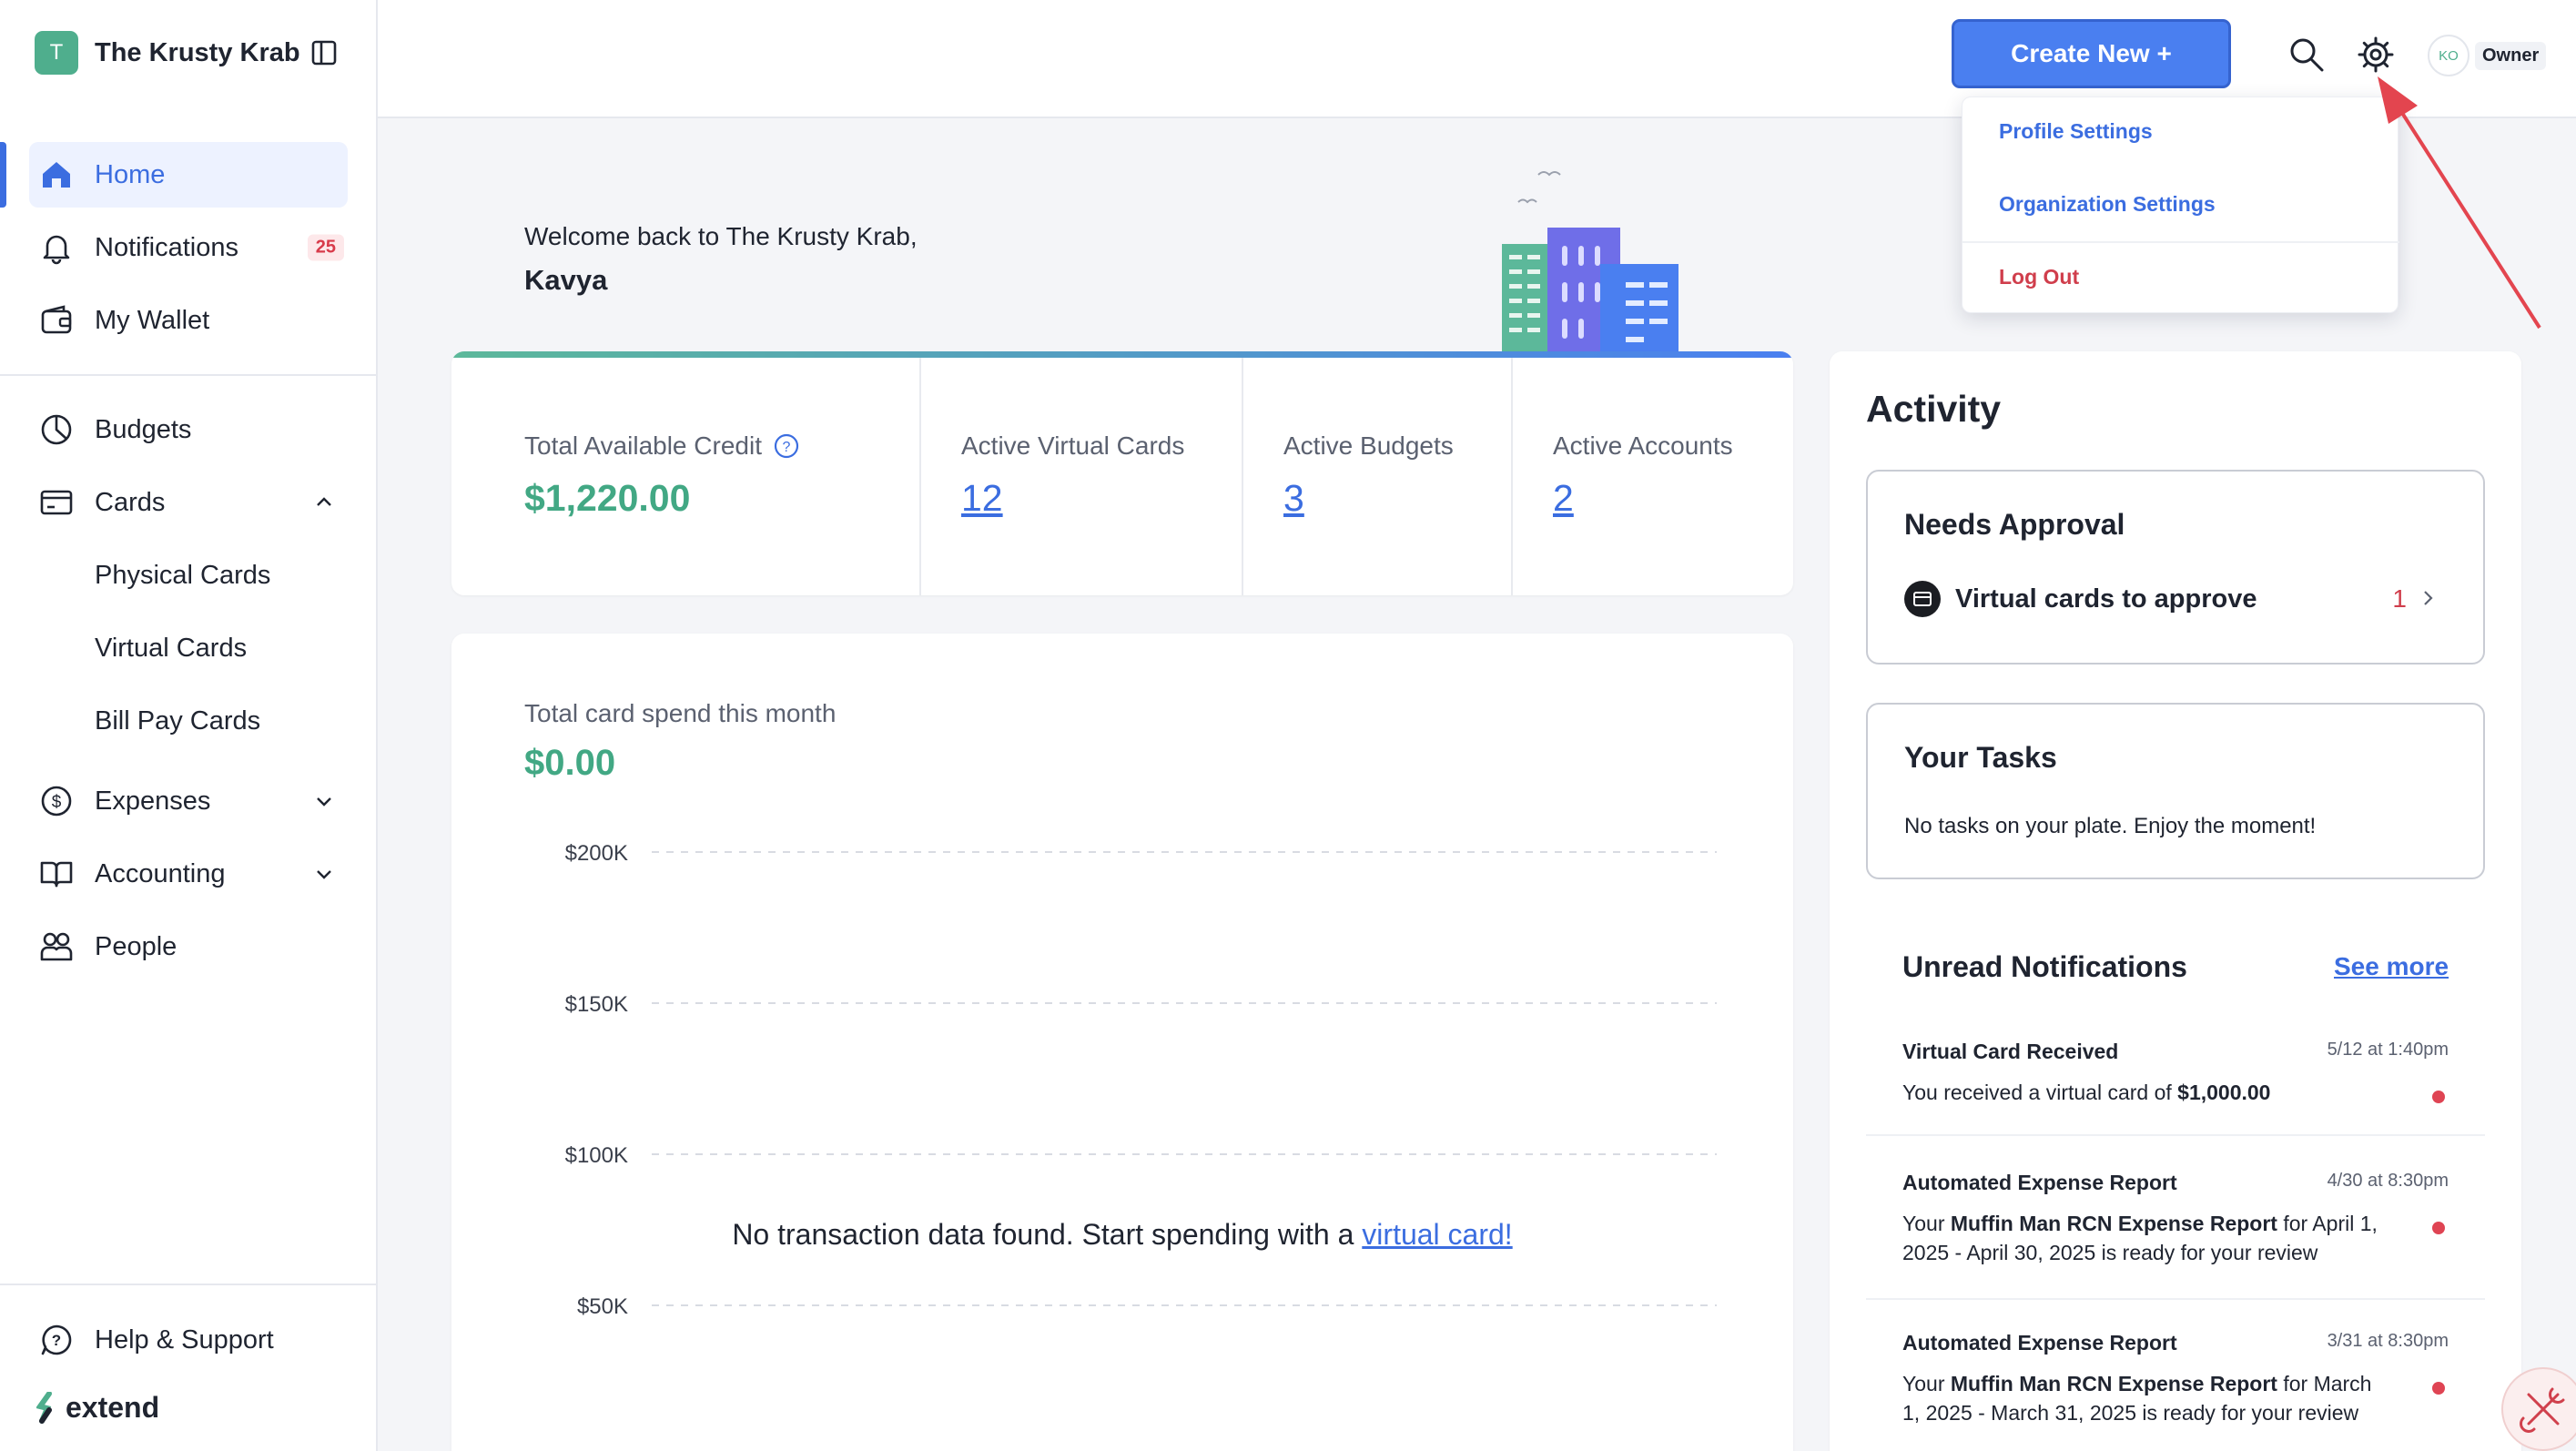 The width and height of the screenshot is (2576, 1451). Describe the element at coordinates (2458, 205) in the screenshot. I see `annotation-arrow` at that location.